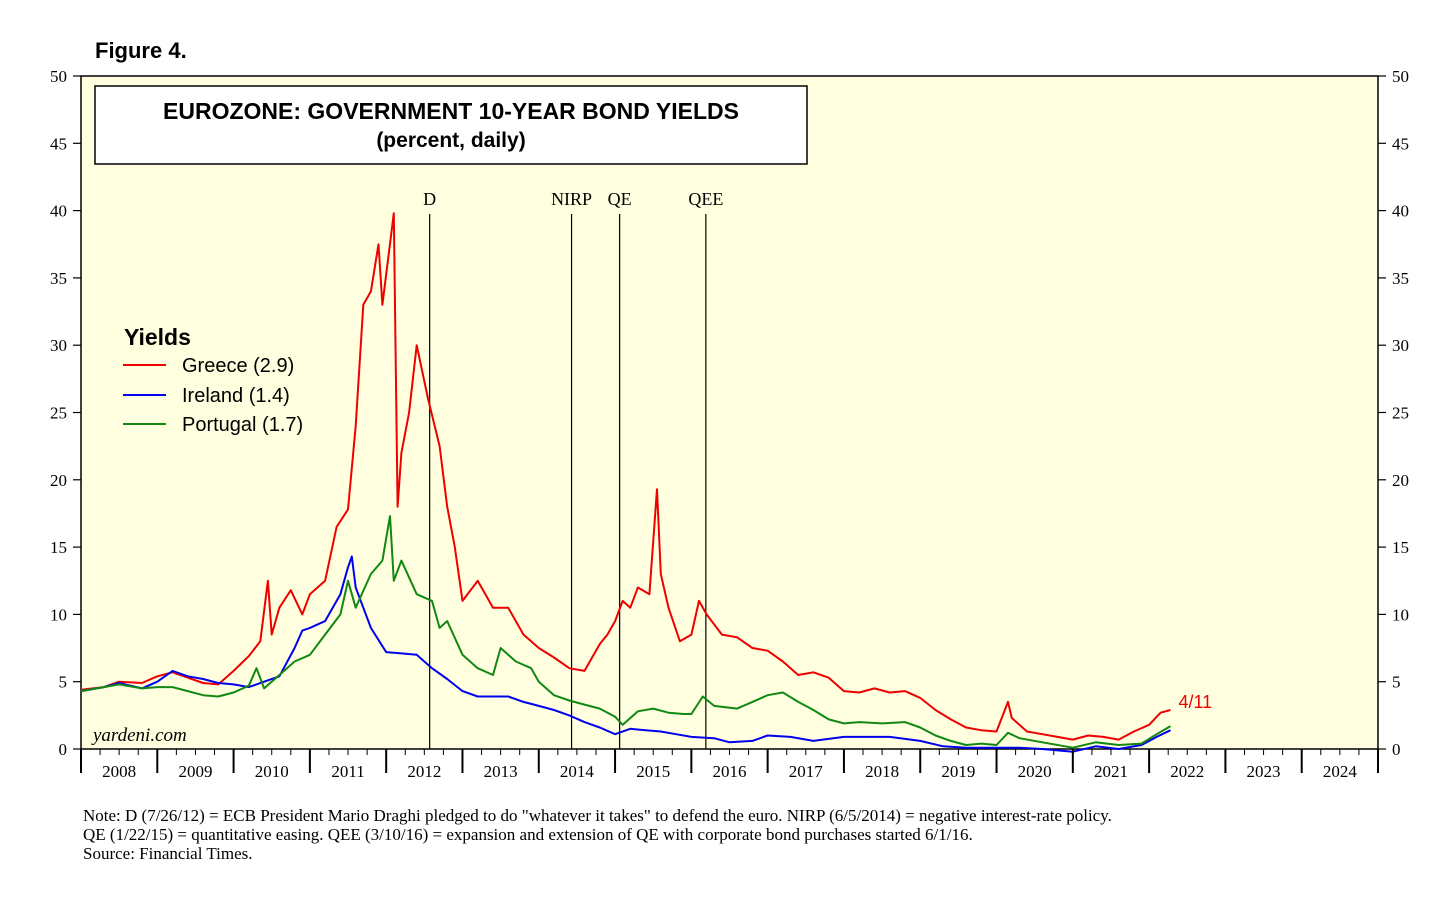 The width and height of the screenshot is (1442, 902). What do you see at coordinates (705, 199) in the screenshot?
I see `event-label-qee: QEE` at bounding box center [705, 199].